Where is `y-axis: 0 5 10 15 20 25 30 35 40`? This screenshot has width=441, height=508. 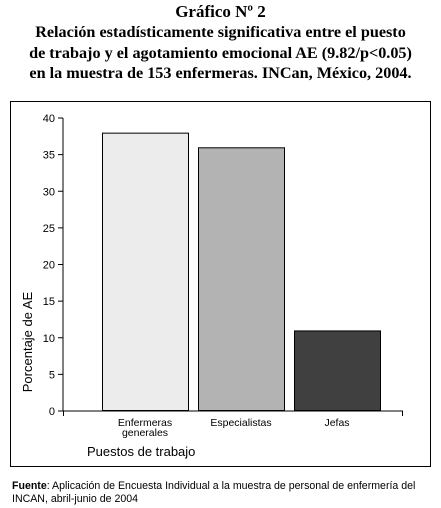 y-axis: 0 5 10 15 20 25 30 35 40 is located at coordinates (53, 265).